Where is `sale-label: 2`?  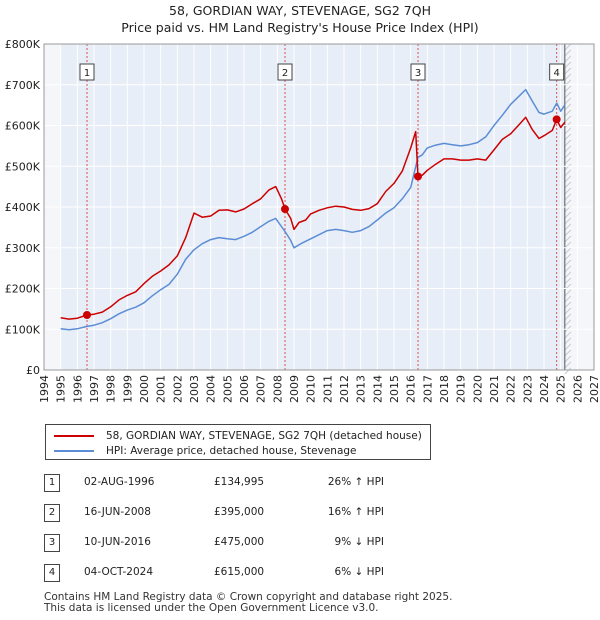
sale-label: 2 is located at coordinates (285, 73).